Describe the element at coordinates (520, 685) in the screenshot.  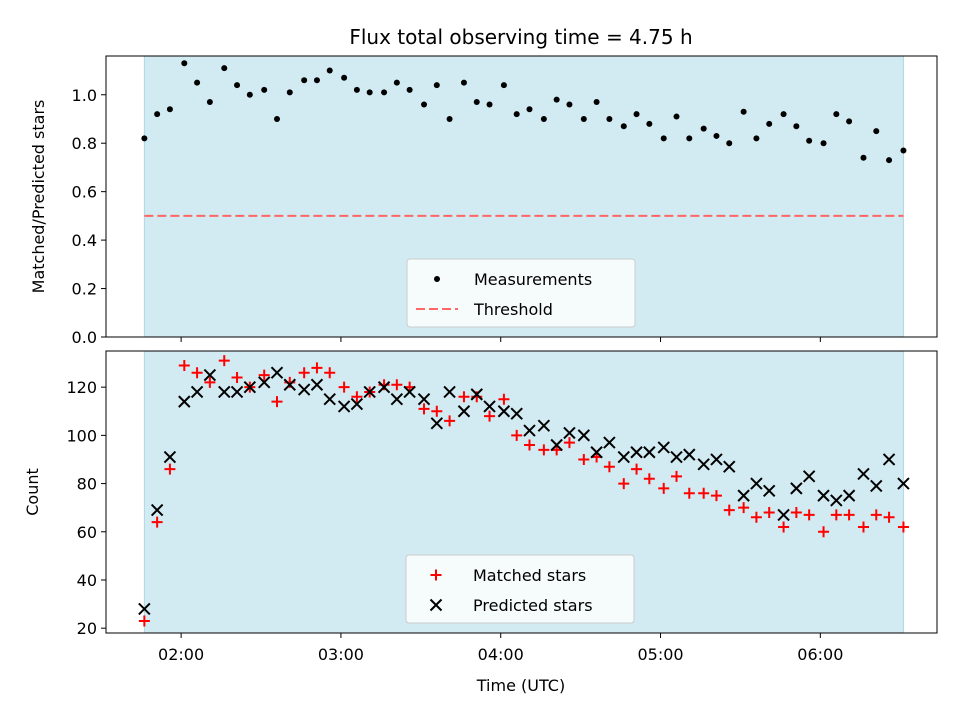
I see `x-axis-label: Time (UTC)` at that location.